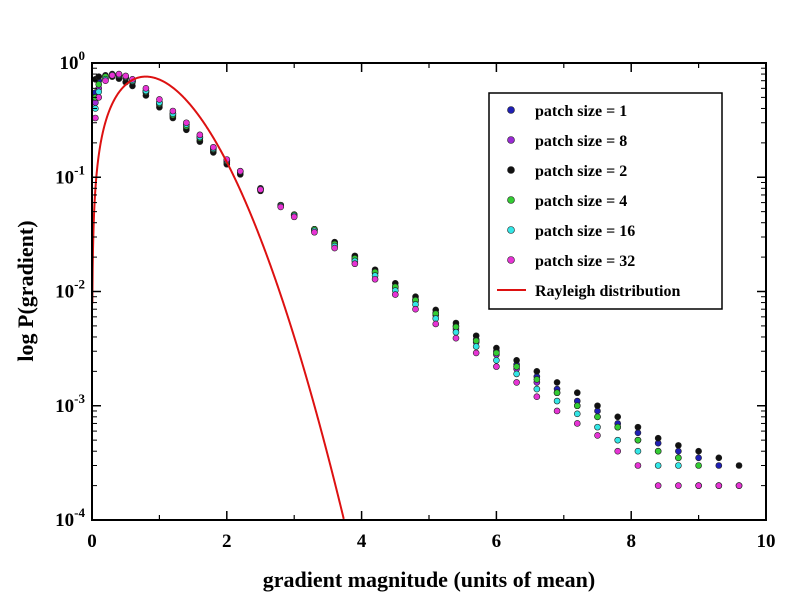  I want to click on legend-label: patch size = 1, so click(581, 111).